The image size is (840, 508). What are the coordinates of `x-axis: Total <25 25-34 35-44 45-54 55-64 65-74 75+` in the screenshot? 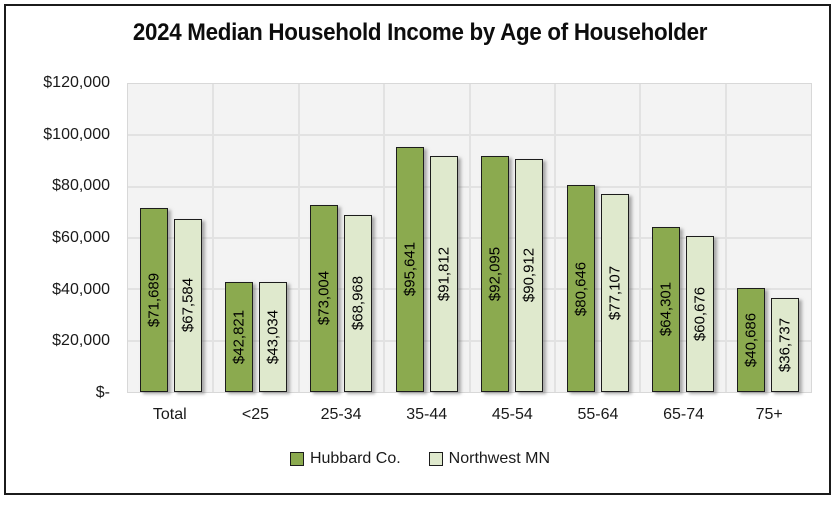 It's located at (469, 415).